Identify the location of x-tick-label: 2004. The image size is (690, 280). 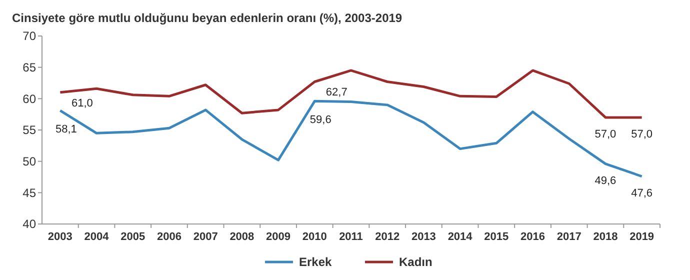
(97, 237).